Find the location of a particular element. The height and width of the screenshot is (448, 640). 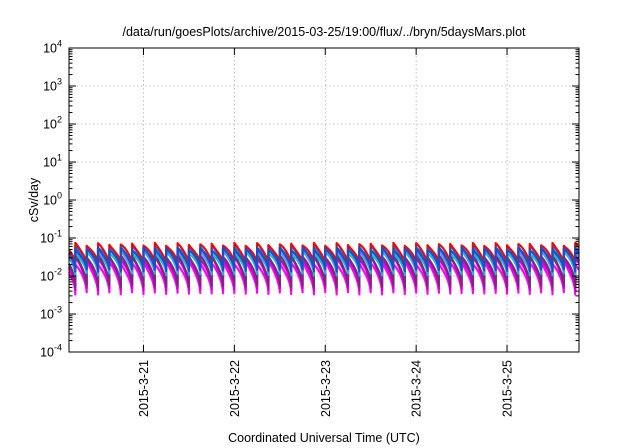

y-tick-label: 10⁻⁴ is located at coordinates (51, 351).